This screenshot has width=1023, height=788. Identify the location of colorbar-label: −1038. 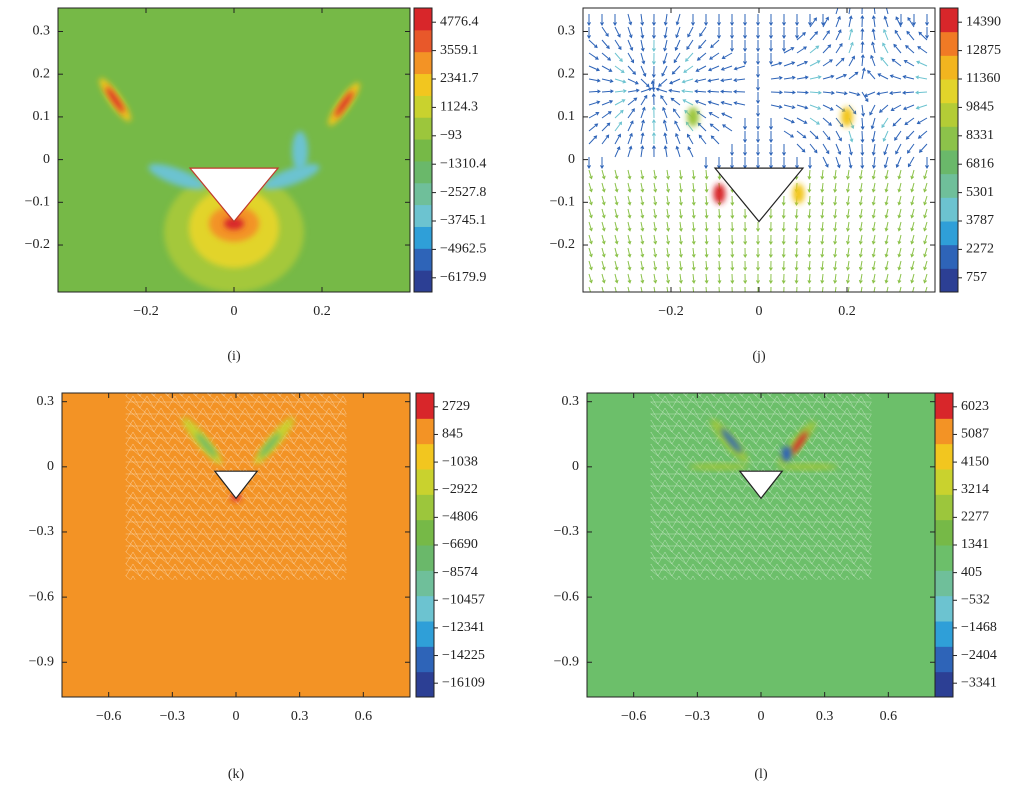
(460, 461).